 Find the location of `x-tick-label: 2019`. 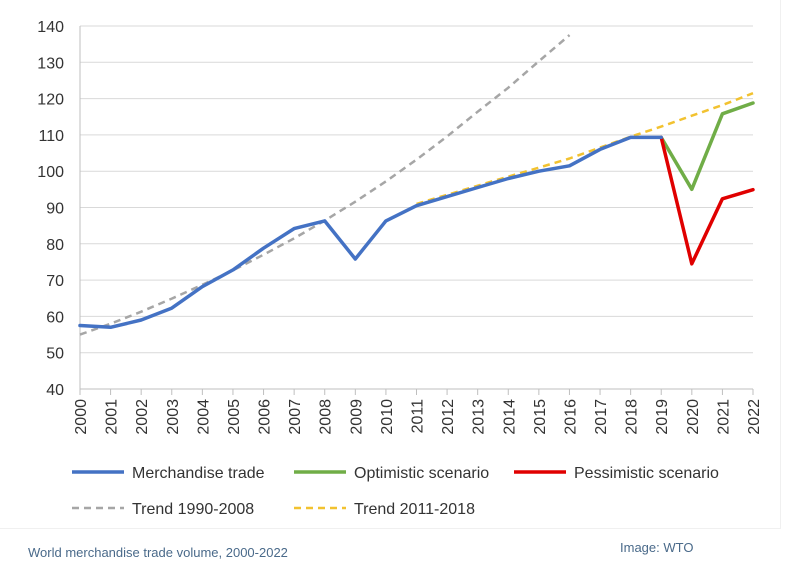

x-tick-label: 2019 is located at coordinates (662, 417).